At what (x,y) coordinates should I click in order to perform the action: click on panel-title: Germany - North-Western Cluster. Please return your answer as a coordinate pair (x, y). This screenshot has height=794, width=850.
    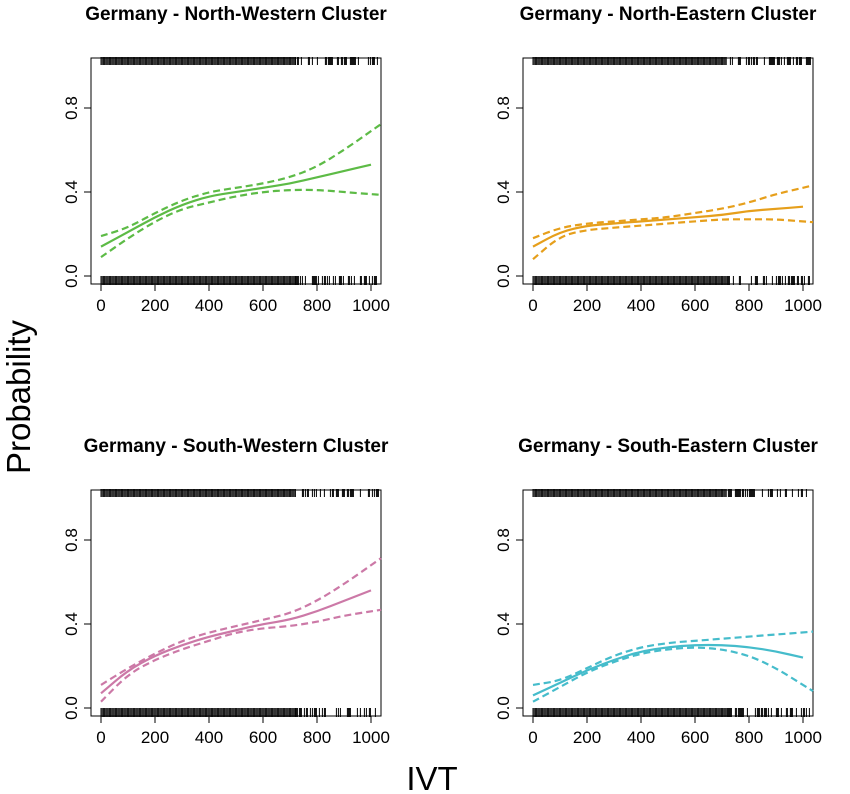
    Looking at the image, I should click on (236, 14).